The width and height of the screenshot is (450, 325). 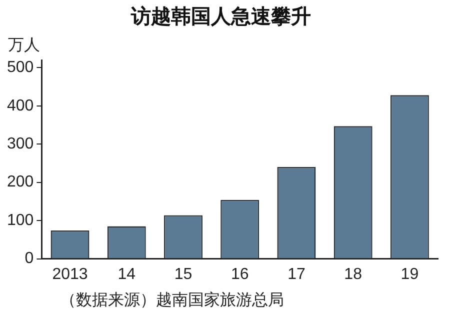 What do you see at coordinates (127, 274) in the screenshot?
I see `x-tick-label: 14` at bounding box center [127, 274].